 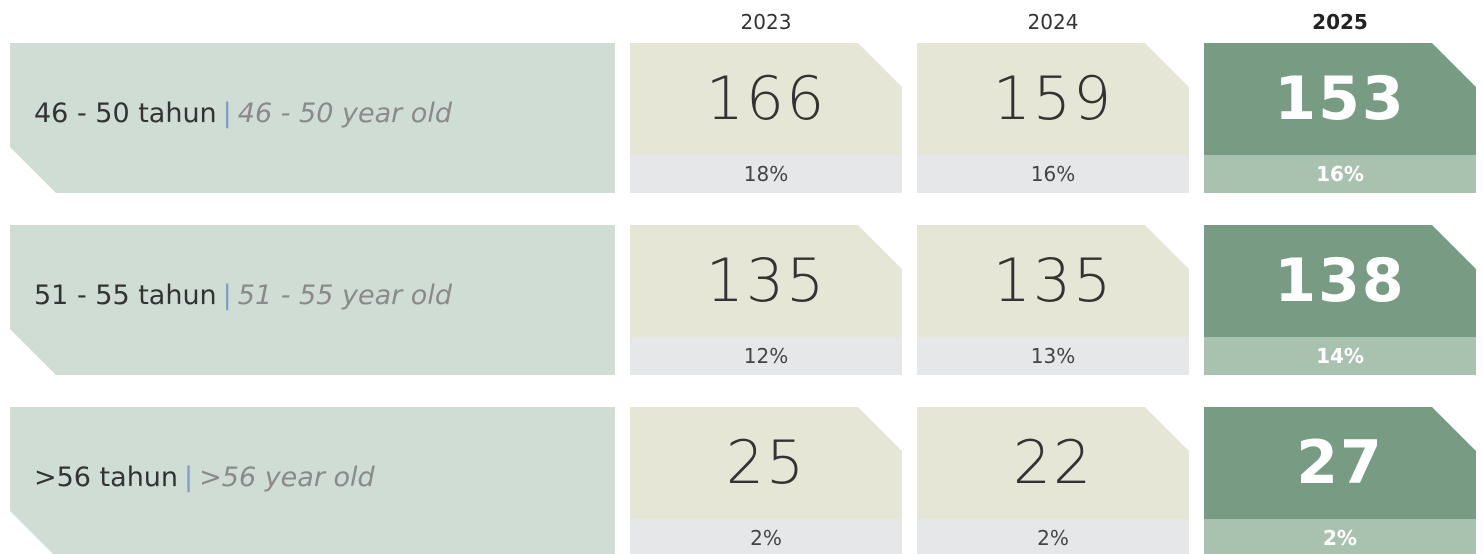 I want to click on count: 27, so click(x=1340, y=463).